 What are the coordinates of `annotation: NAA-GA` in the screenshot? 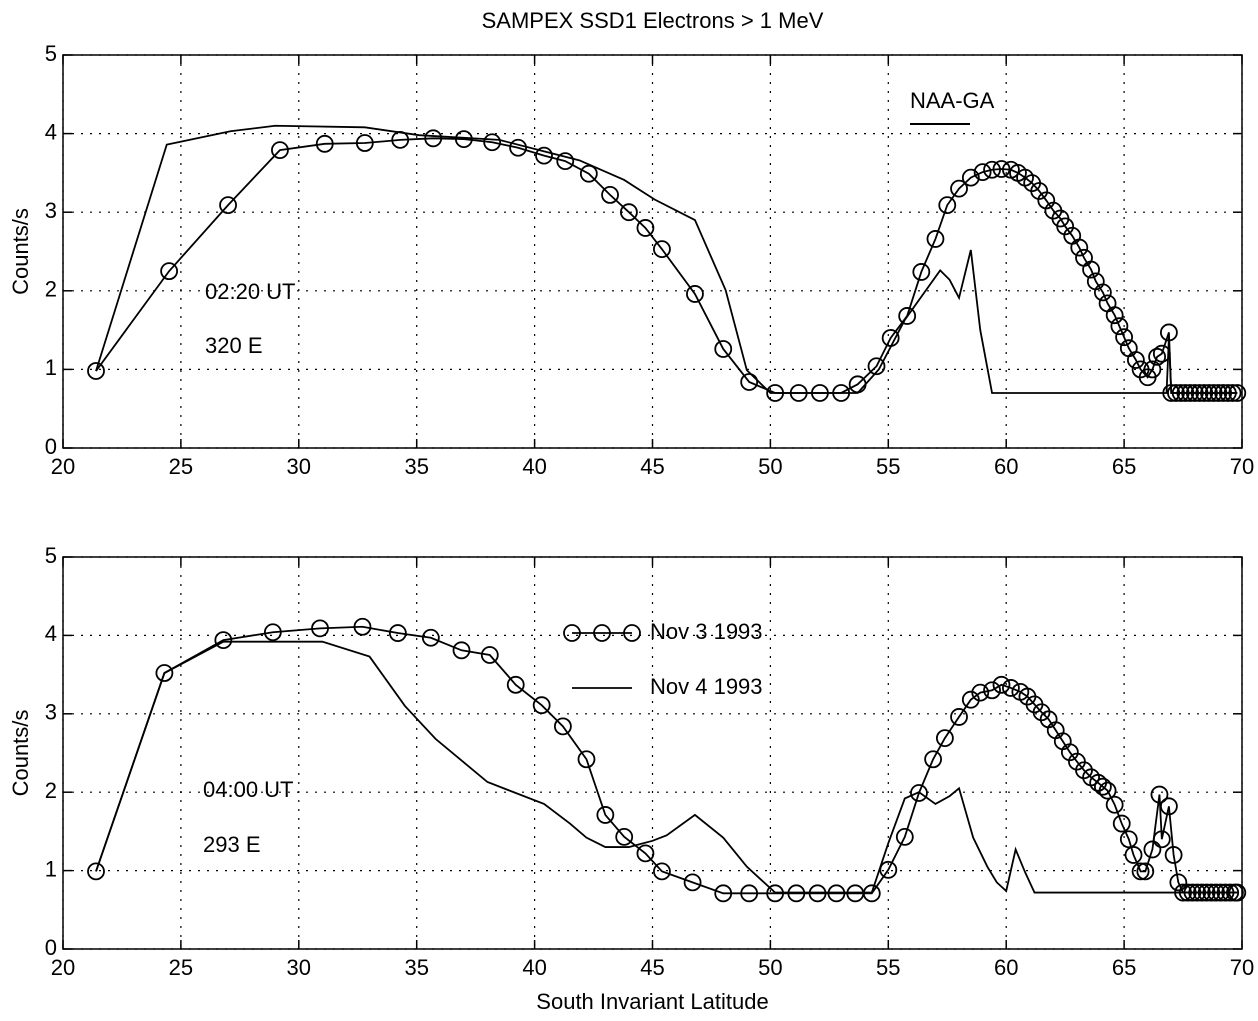 It's located at (952, 100).